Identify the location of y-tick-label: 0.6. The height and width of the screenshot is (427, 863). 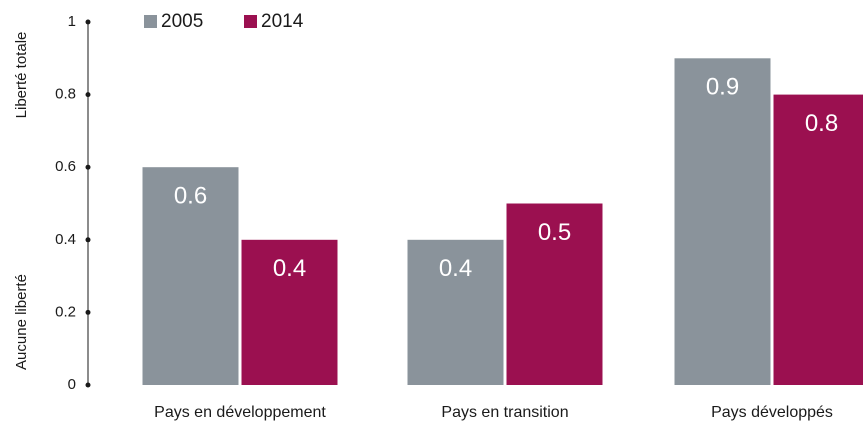
(65, 166).